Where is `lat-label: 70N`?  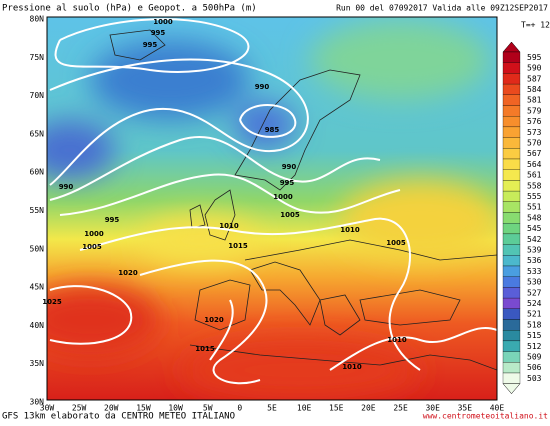 lat-label: 70N is located at coordinates (37, 95).